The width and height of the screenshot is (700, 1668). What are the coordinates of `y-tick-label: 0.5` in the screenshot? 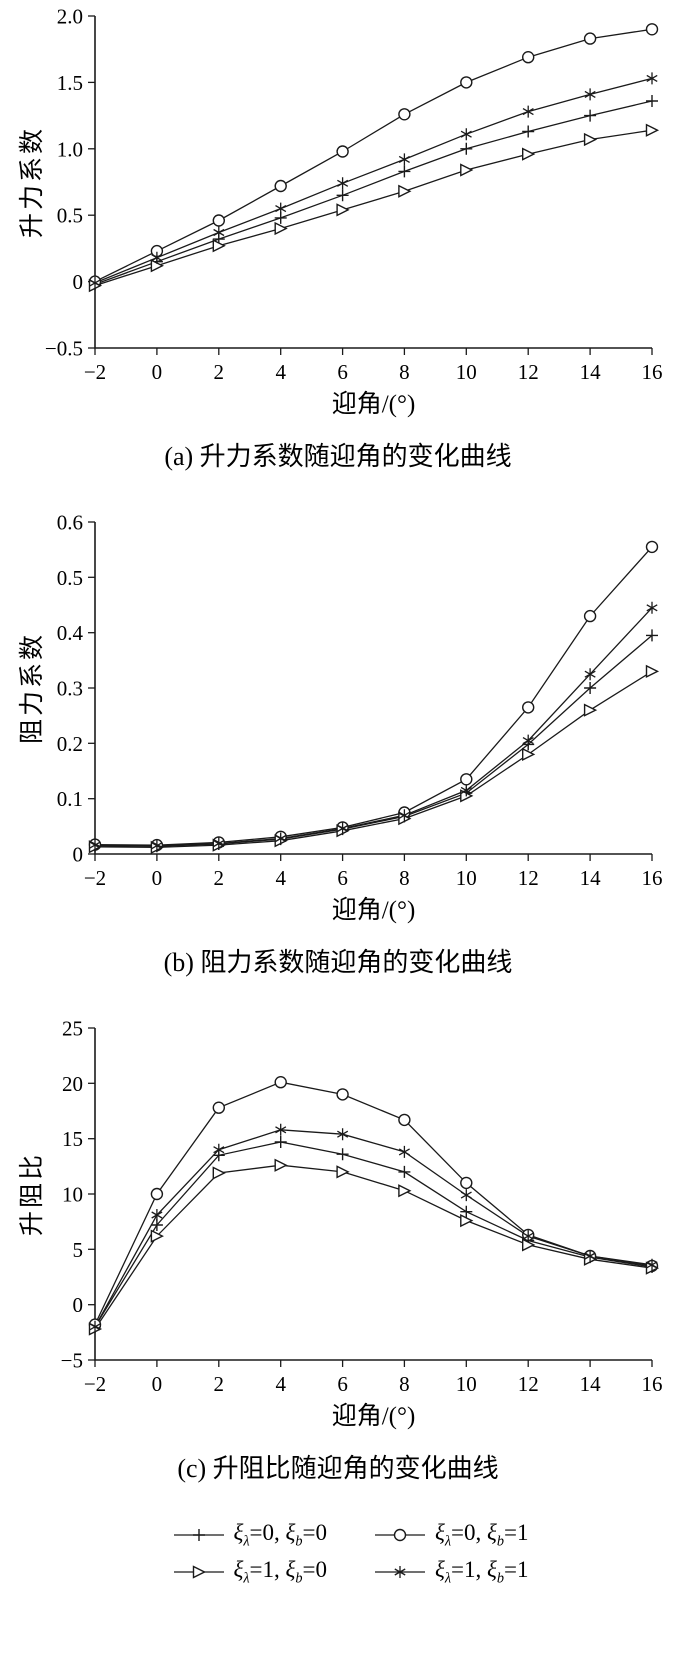 It's located at (70, 216).